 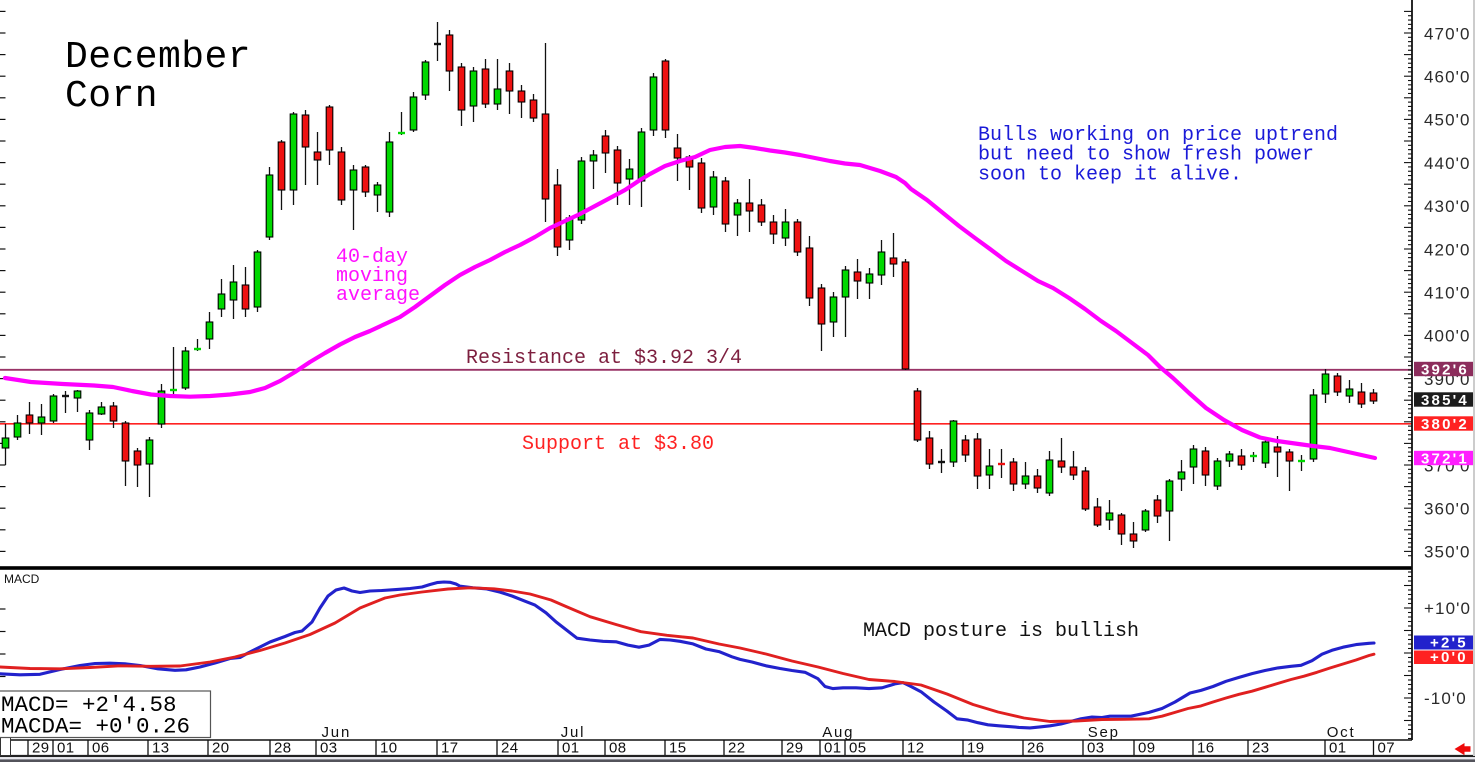 I want to click on svg-text: 385'4, so click(x=1445, y=400).